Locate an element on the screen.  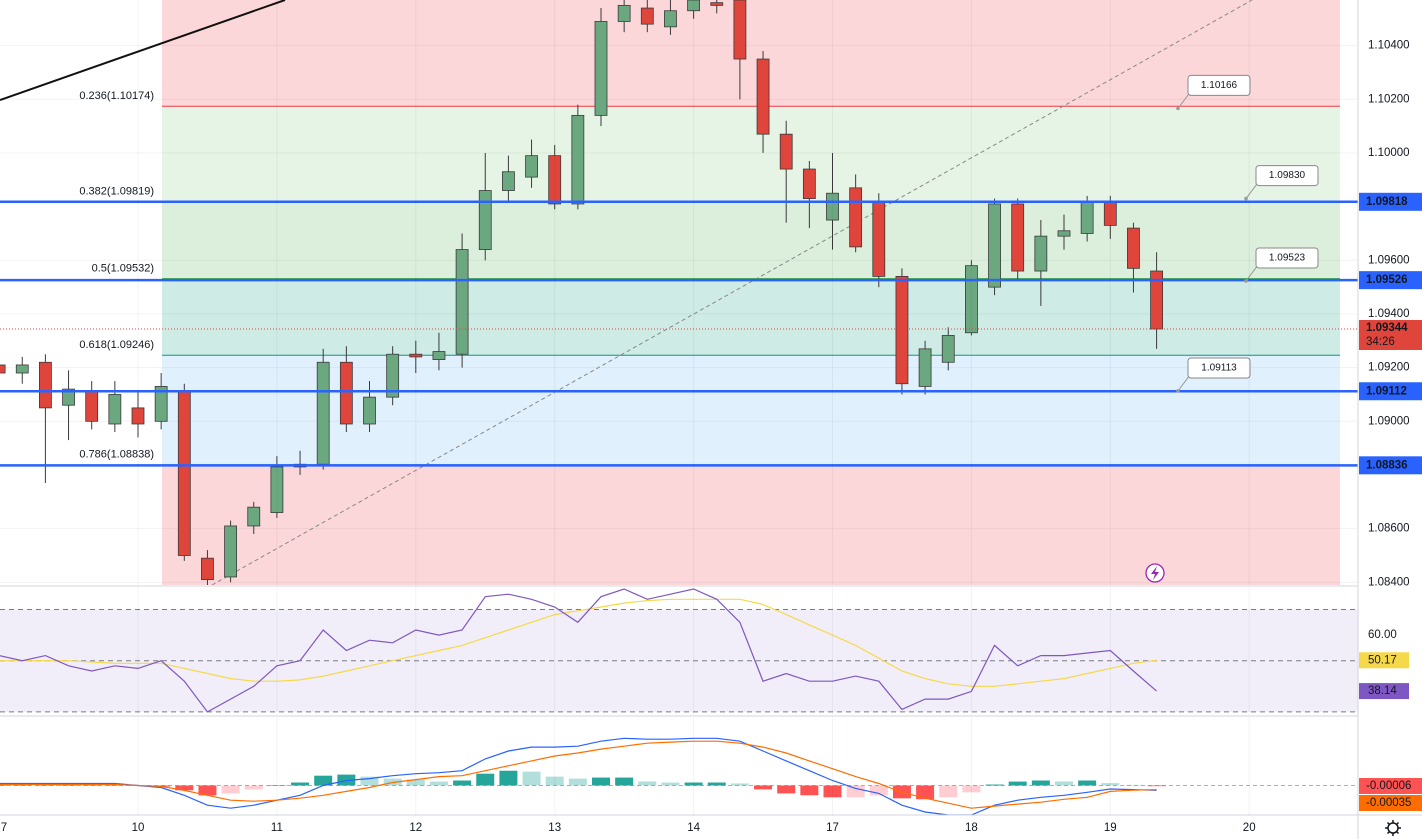
trend-line is located at coordinates (143, 50).